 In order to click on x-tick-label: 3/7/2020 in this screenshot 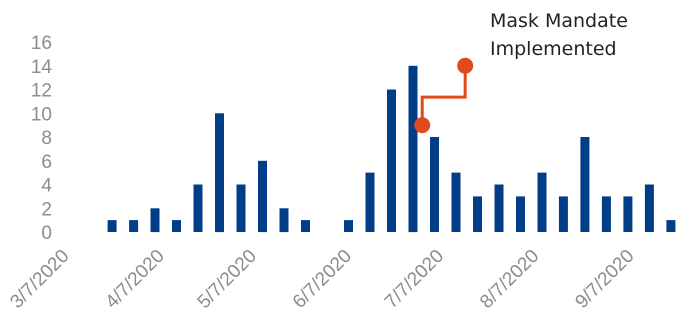, I will do `click(39, 279)`.